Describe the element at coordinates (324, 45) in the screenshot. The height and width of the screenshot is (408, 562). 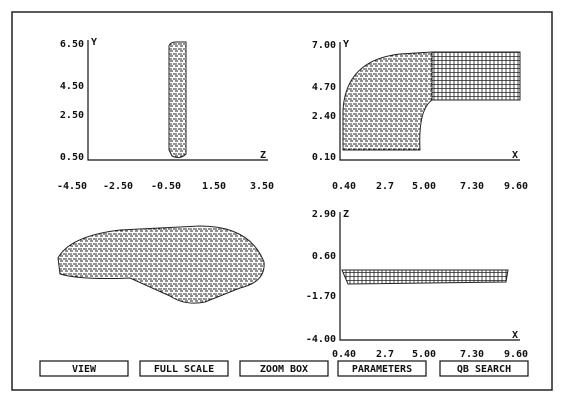
I see `y-tick-label: 7.00` at that location.